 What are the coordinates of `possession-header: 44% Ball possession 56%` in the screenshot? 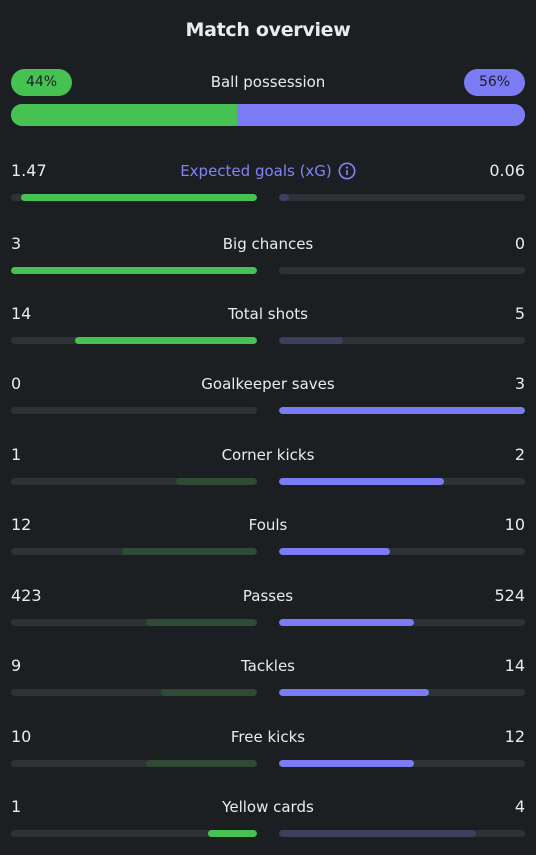 It's located at (268, 82).